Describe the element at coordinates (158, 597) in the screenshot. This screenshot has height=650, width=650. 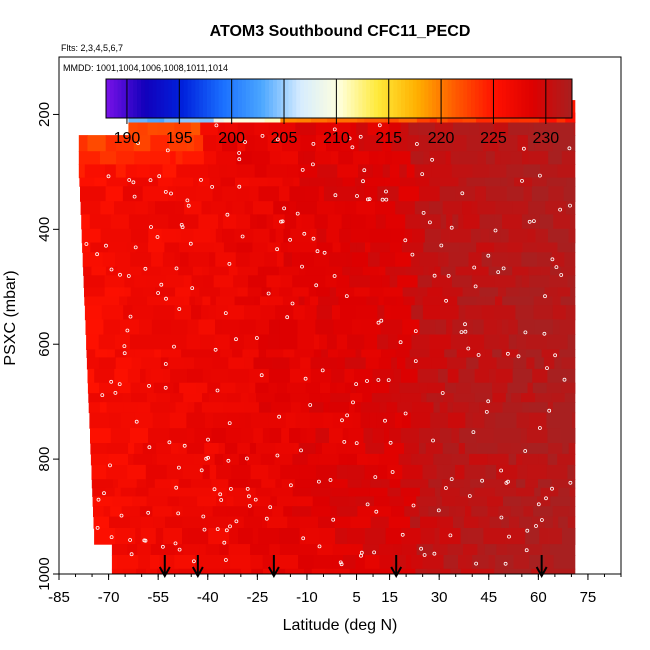
I see `x-tick-label: -55` at that location.